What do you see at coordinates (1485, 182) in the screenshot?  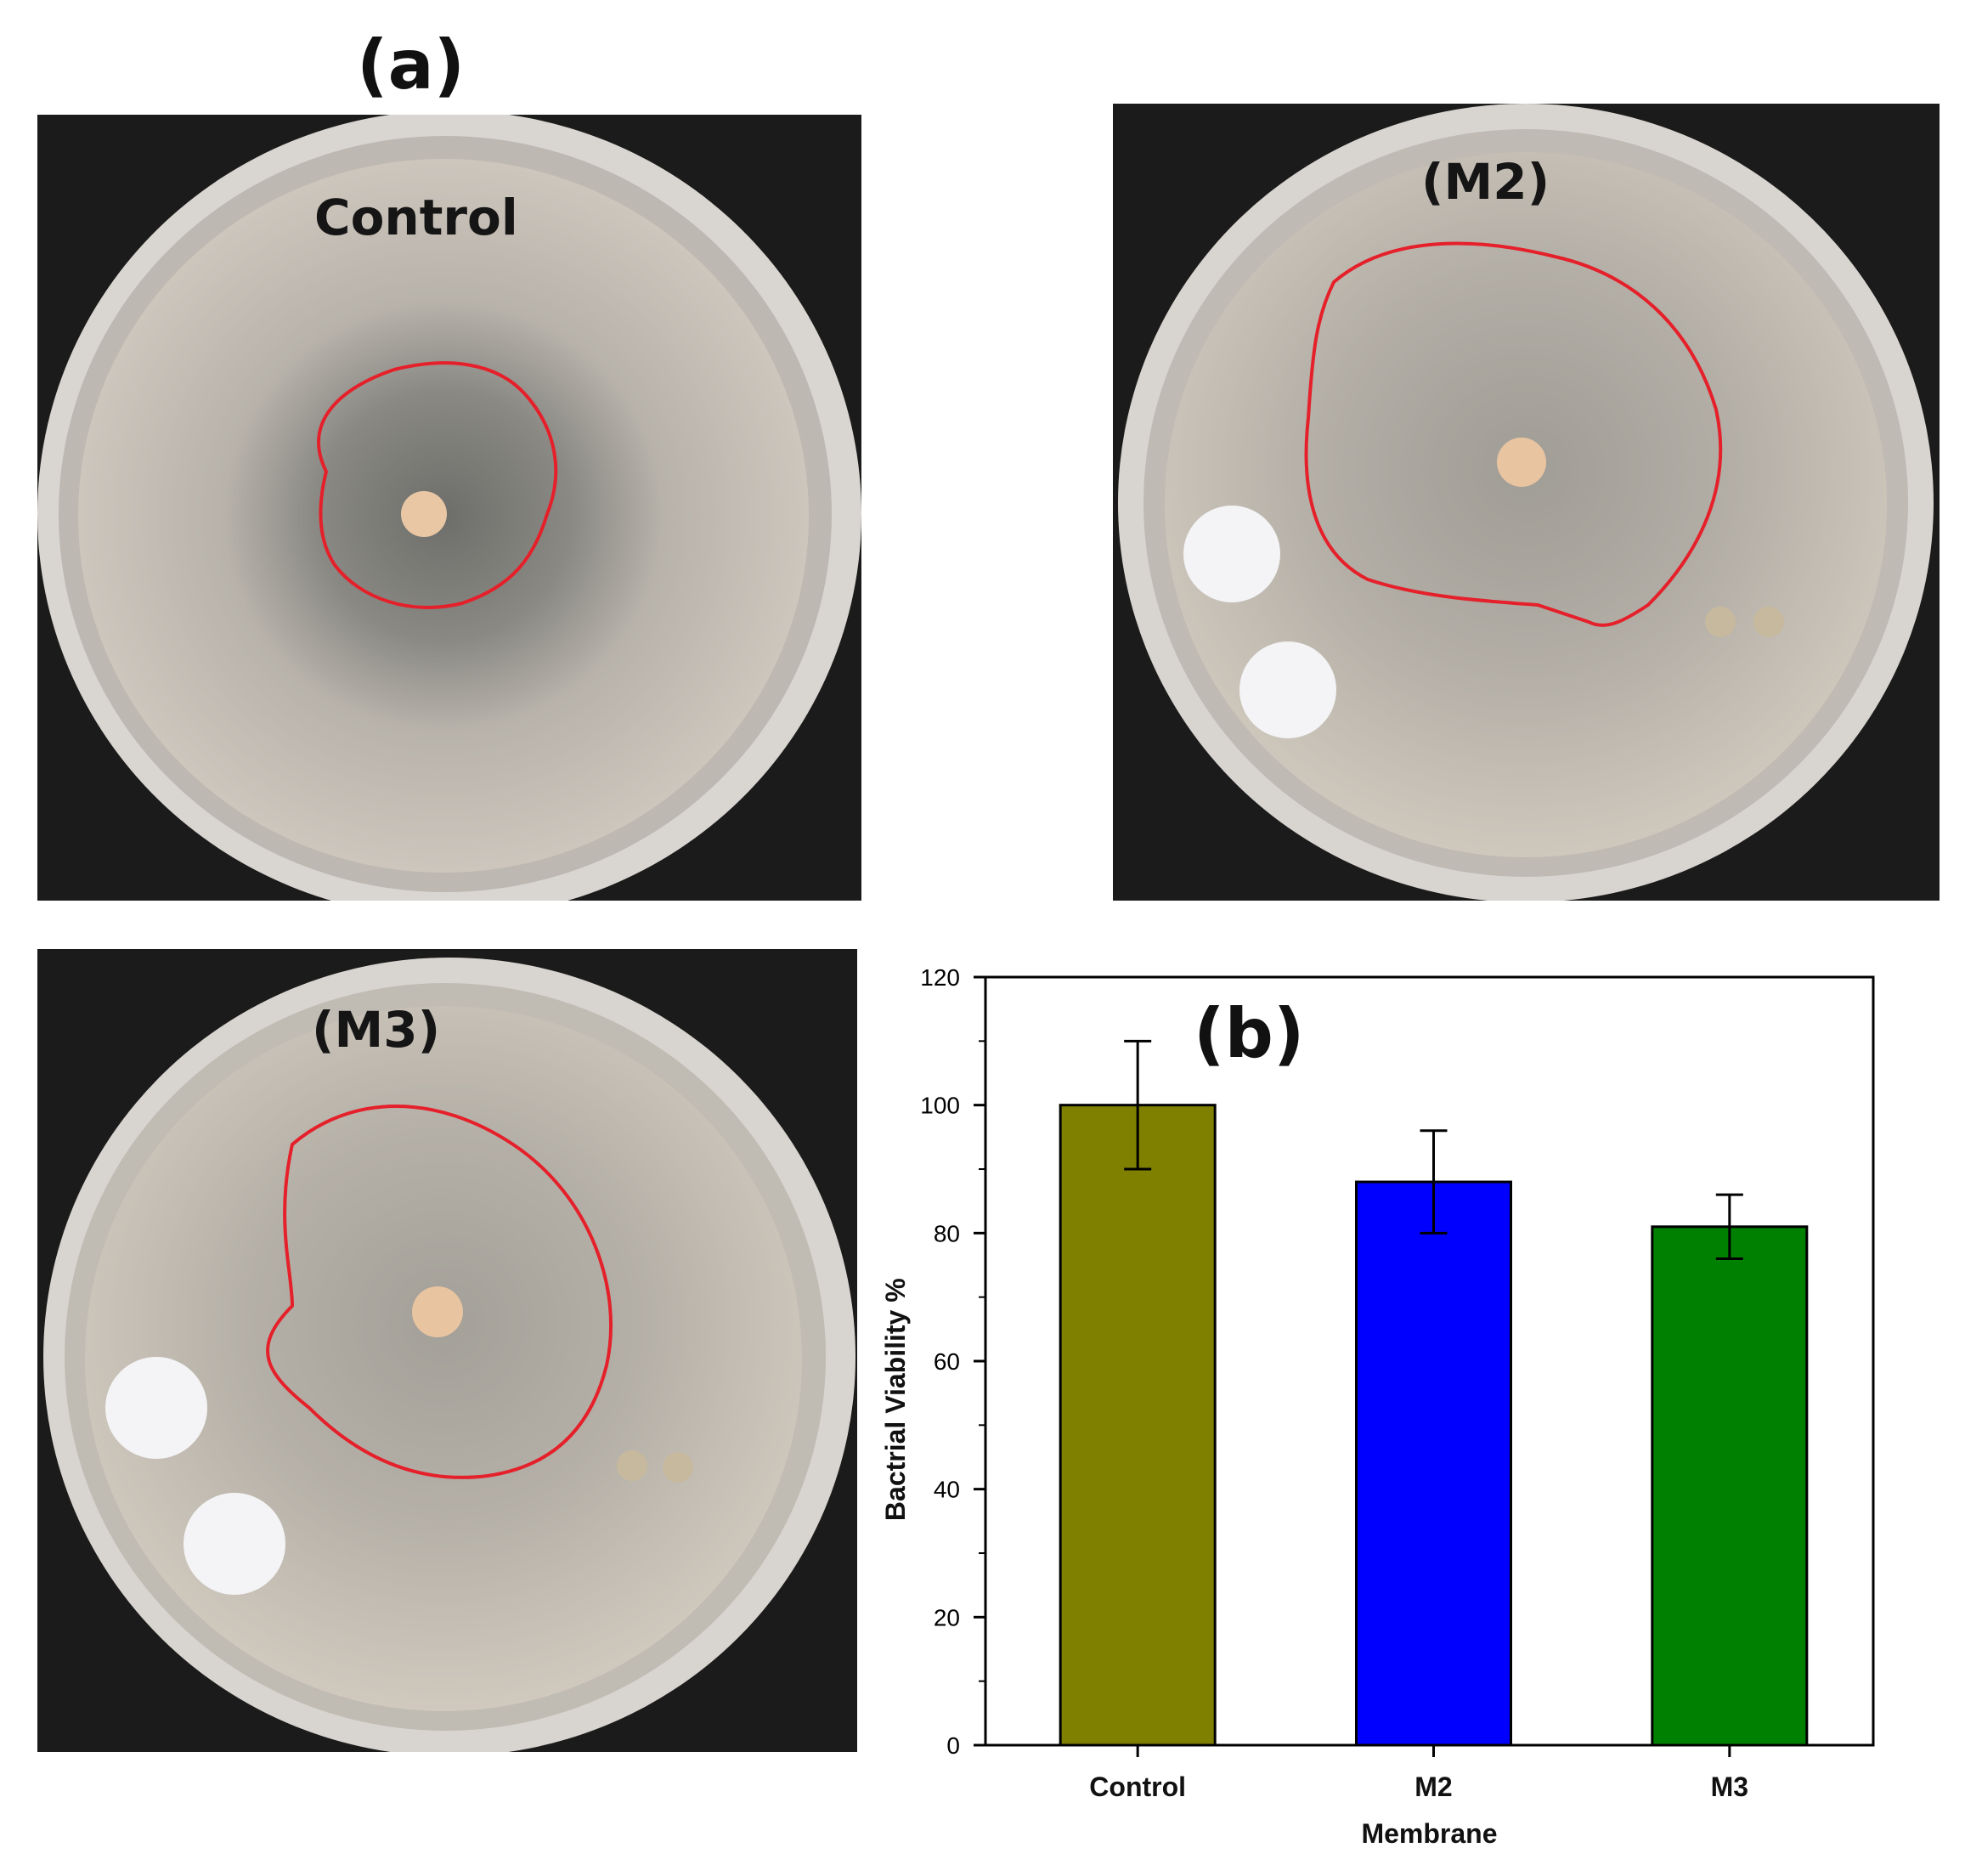 I see `m2-plate-label: (M2)` at bounding box center [1485, 182].